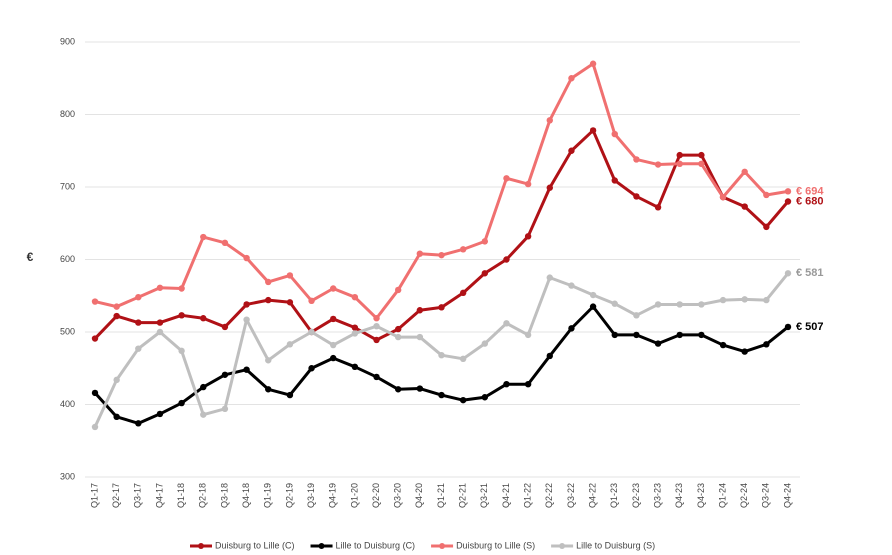 This screenshot has width=892, height=555. Describe the element at coordinates (766, 495) in the screenshot. I see `x-tick-label: Q3-24` at that location.